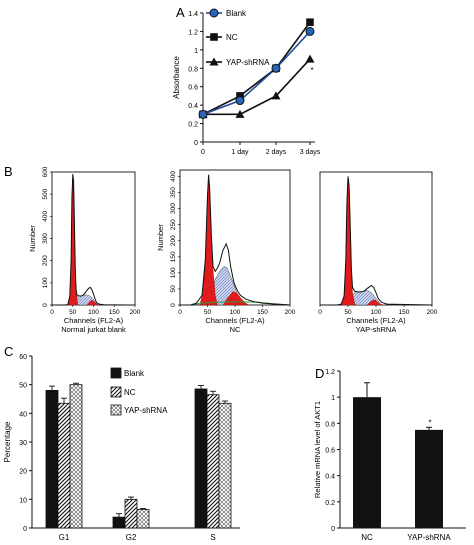 This screenshot has height=545, width=474. What do you see at coordinates (146, 410) in the screenshot?
I see `panel-c-legend-label: YAP-shRNA` at bounding box center [146, 410].